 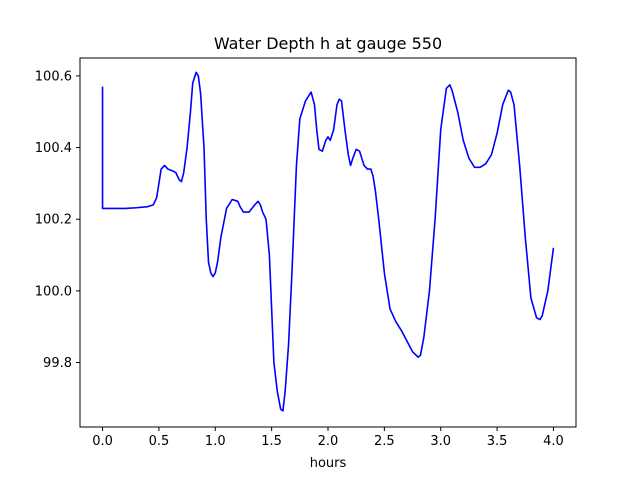 What do you see at coordinates (497, 441) in the screenshot?
I see `x-tick-label: 3.5` at bounding box center [497, 441].